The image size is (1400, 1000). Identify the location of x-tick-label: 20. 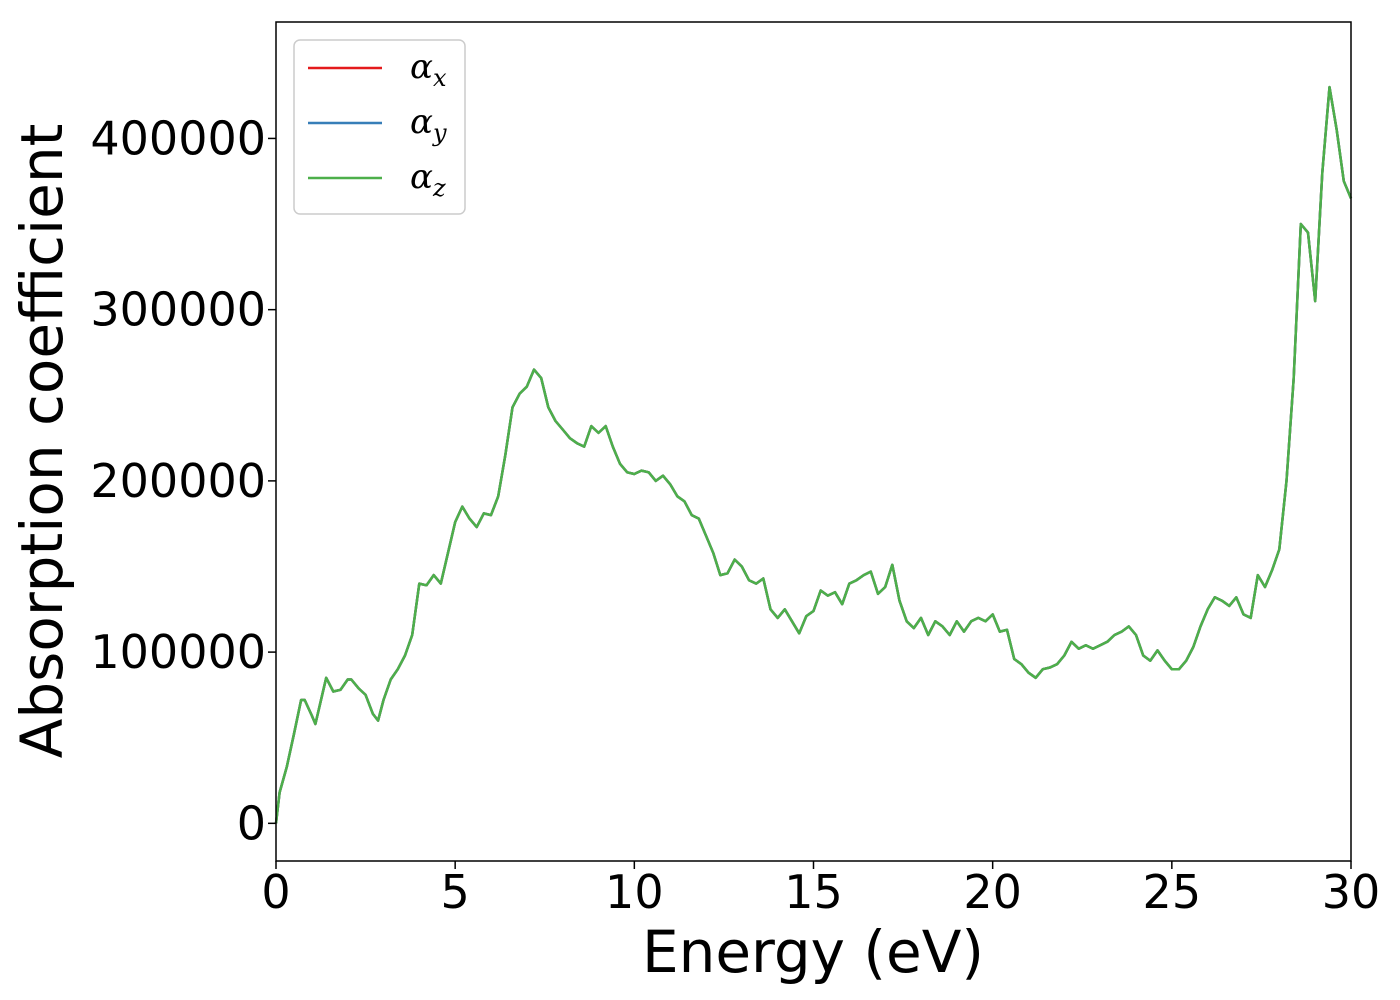
(992, 892).